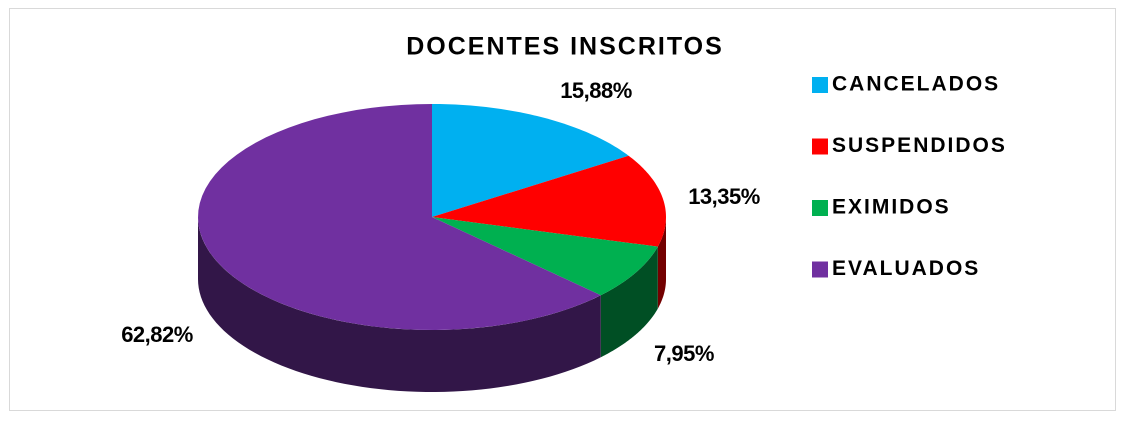  What do you see at coordinates (724, 196) in the screenshot?
I see `data-label: 13,35%` at bounding box center [724, 196].